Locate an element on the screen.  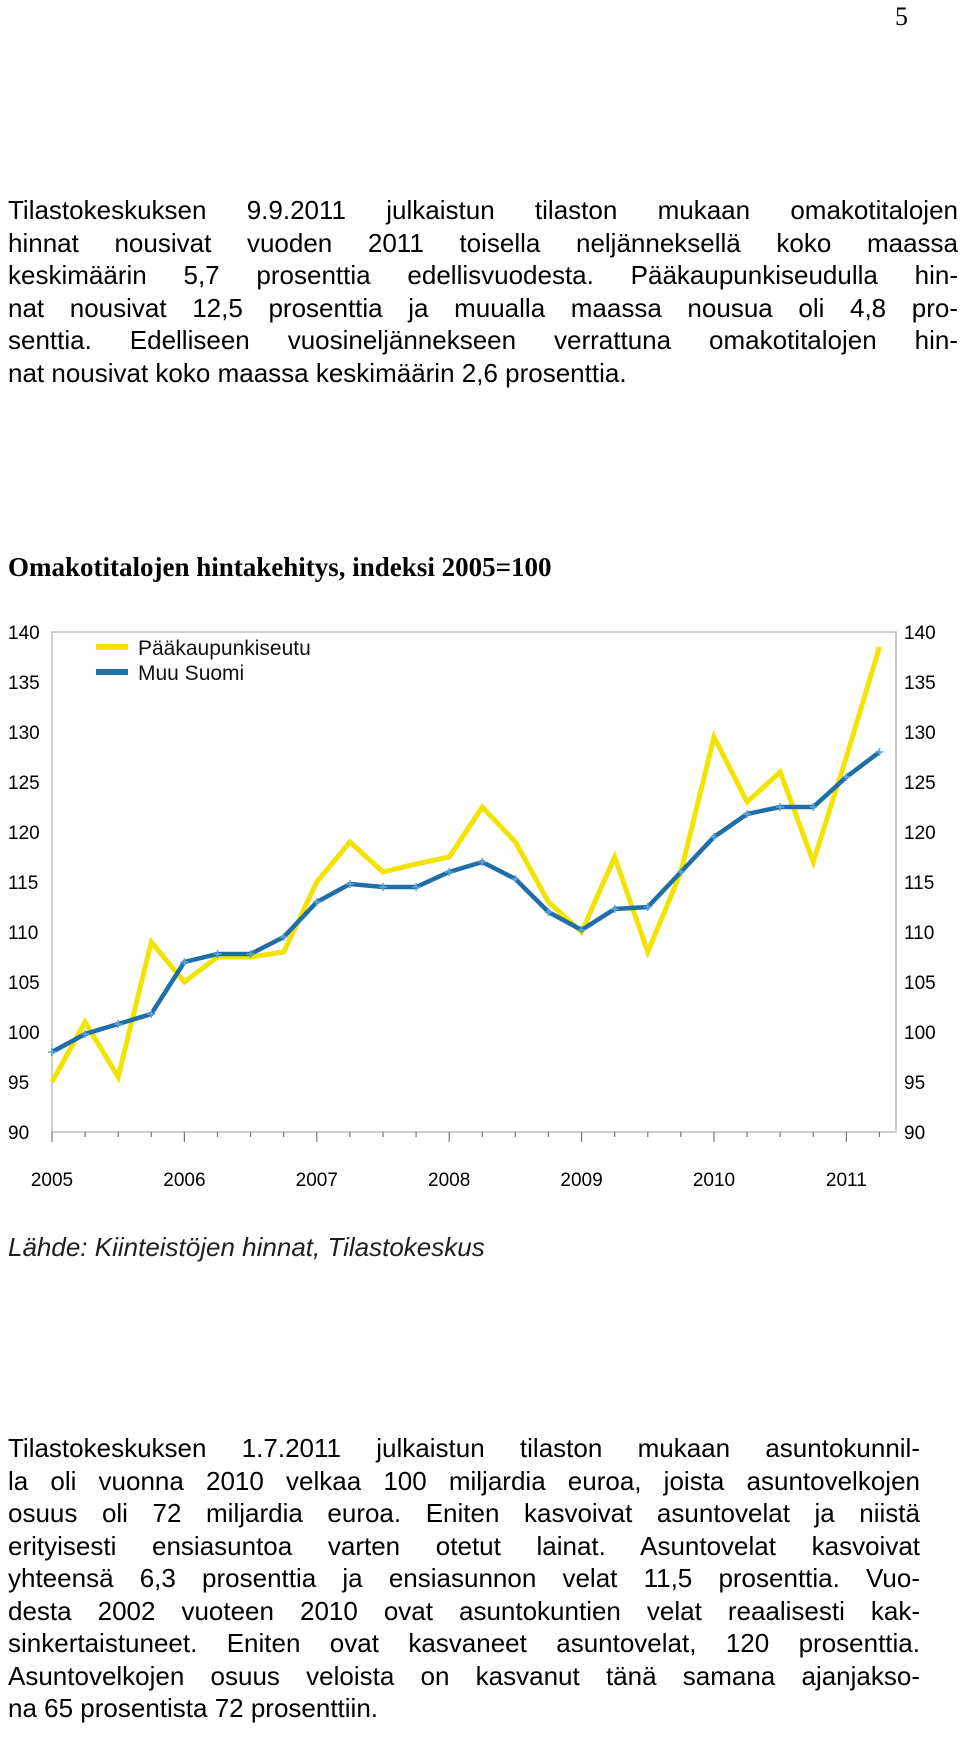
y-tick-label-right: 120 is located at coordinates (920, 833).